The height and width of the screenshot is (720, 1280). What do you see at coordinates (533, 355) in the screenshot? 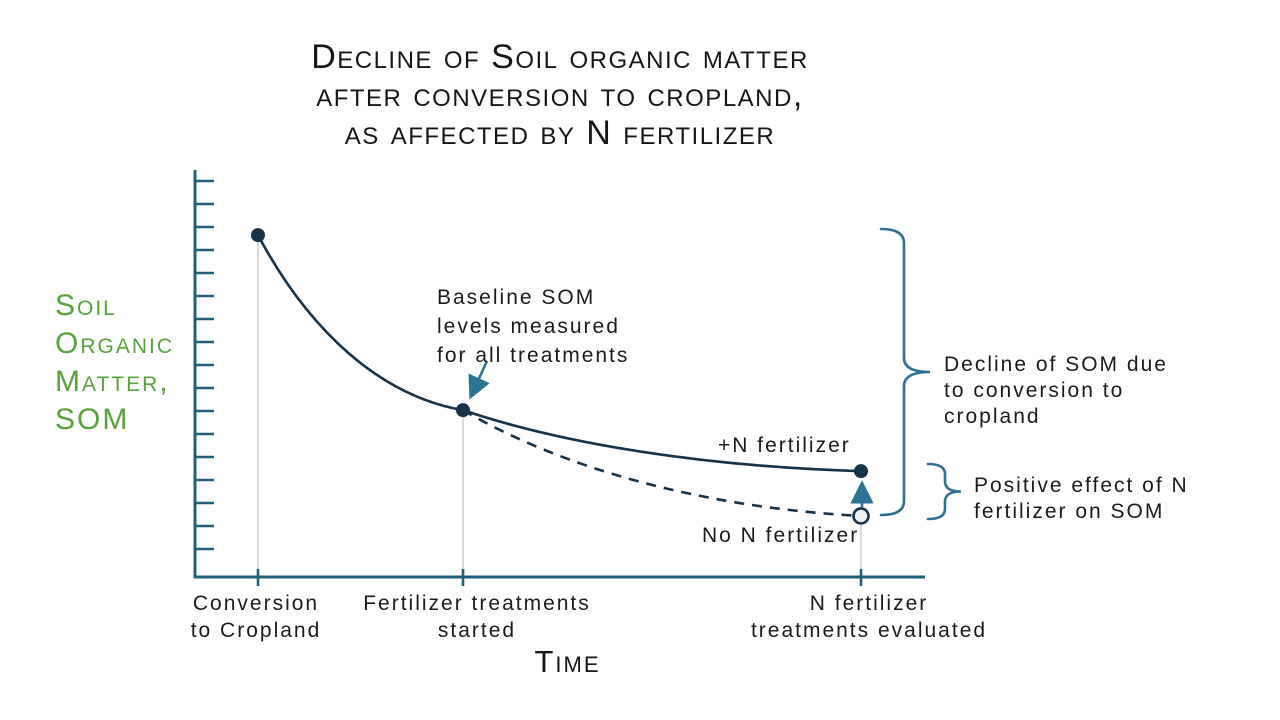
I see `baseline-annotation-line-3: for all treatments` at bounding box center [533, 355].